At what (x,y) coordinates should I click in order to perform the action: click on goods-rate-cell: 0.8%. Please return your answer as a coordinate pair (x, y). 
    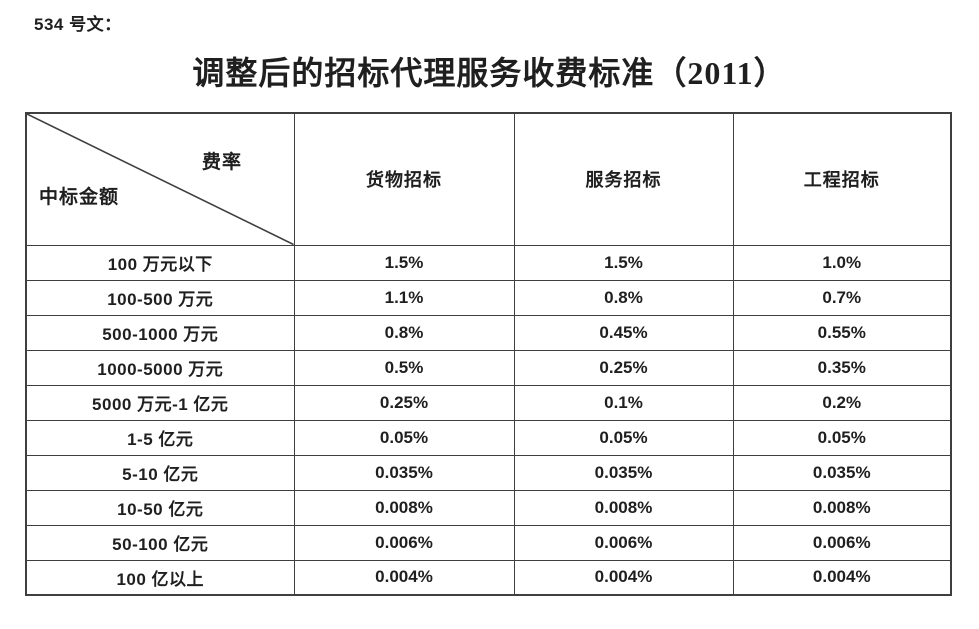
    Looking at the image, I should click on (404, 332).